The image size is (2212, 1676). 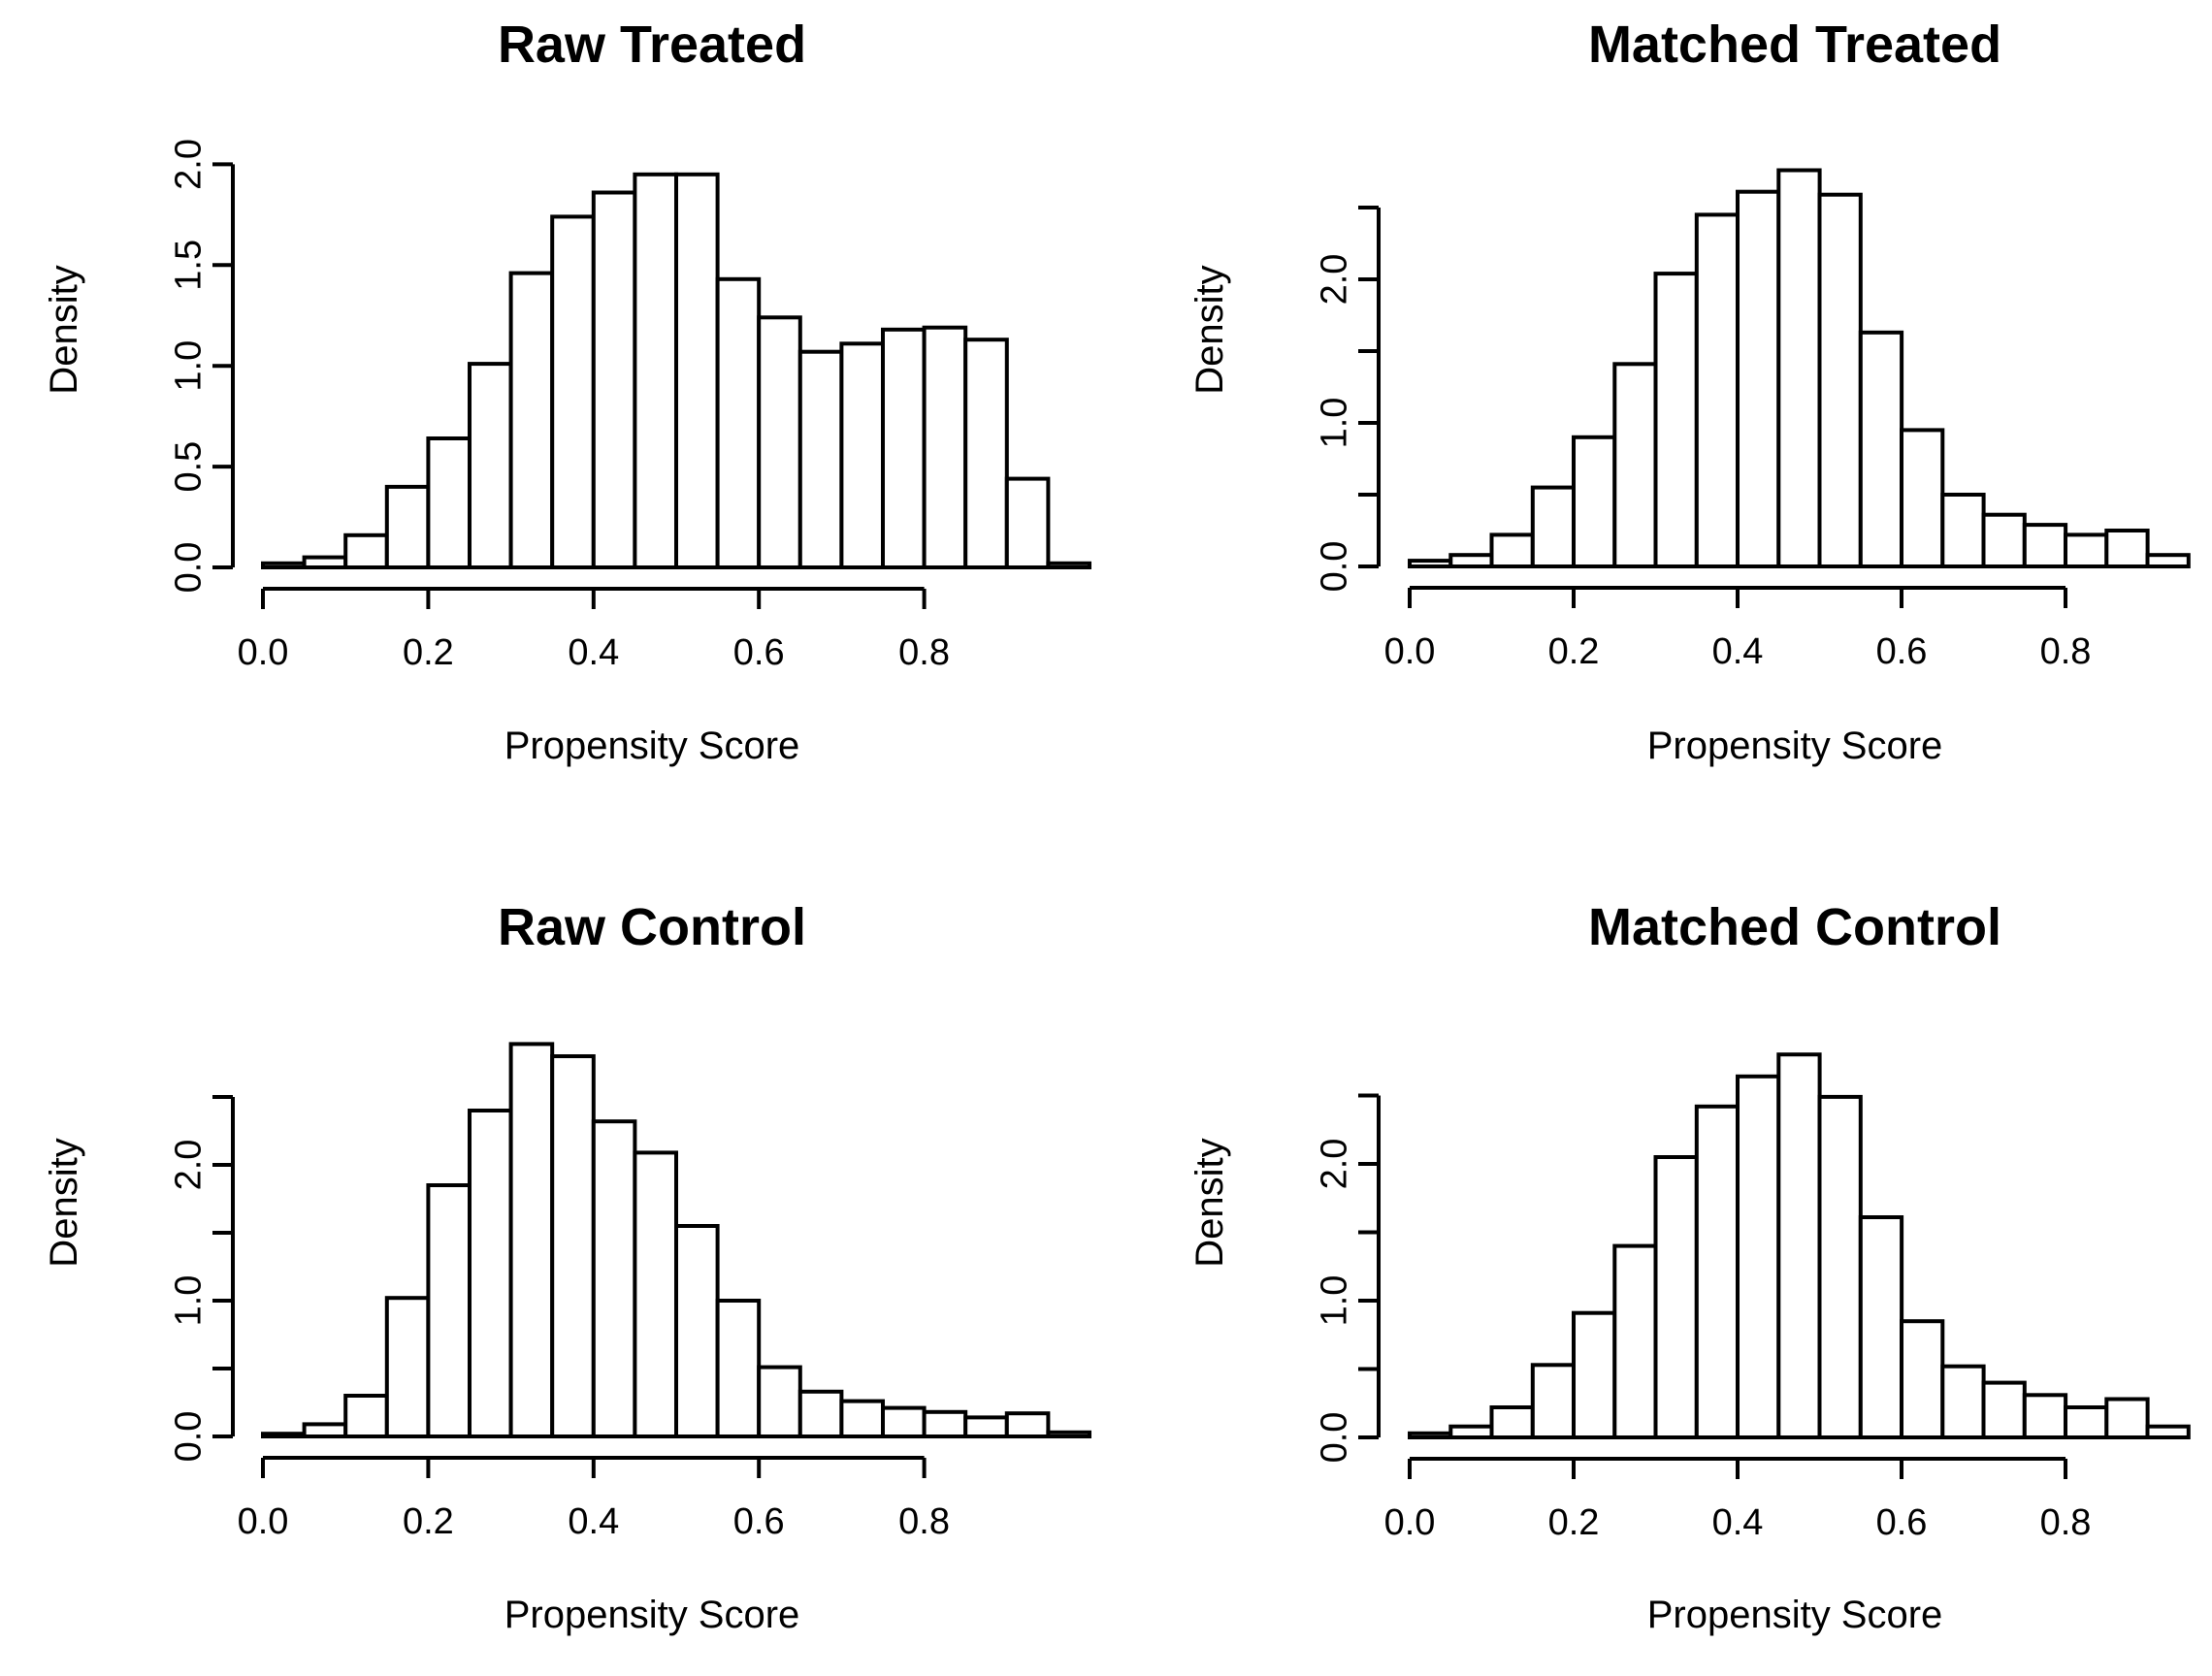 I want to click on panel-title: Matched Control, so click(x=1795, y=927).